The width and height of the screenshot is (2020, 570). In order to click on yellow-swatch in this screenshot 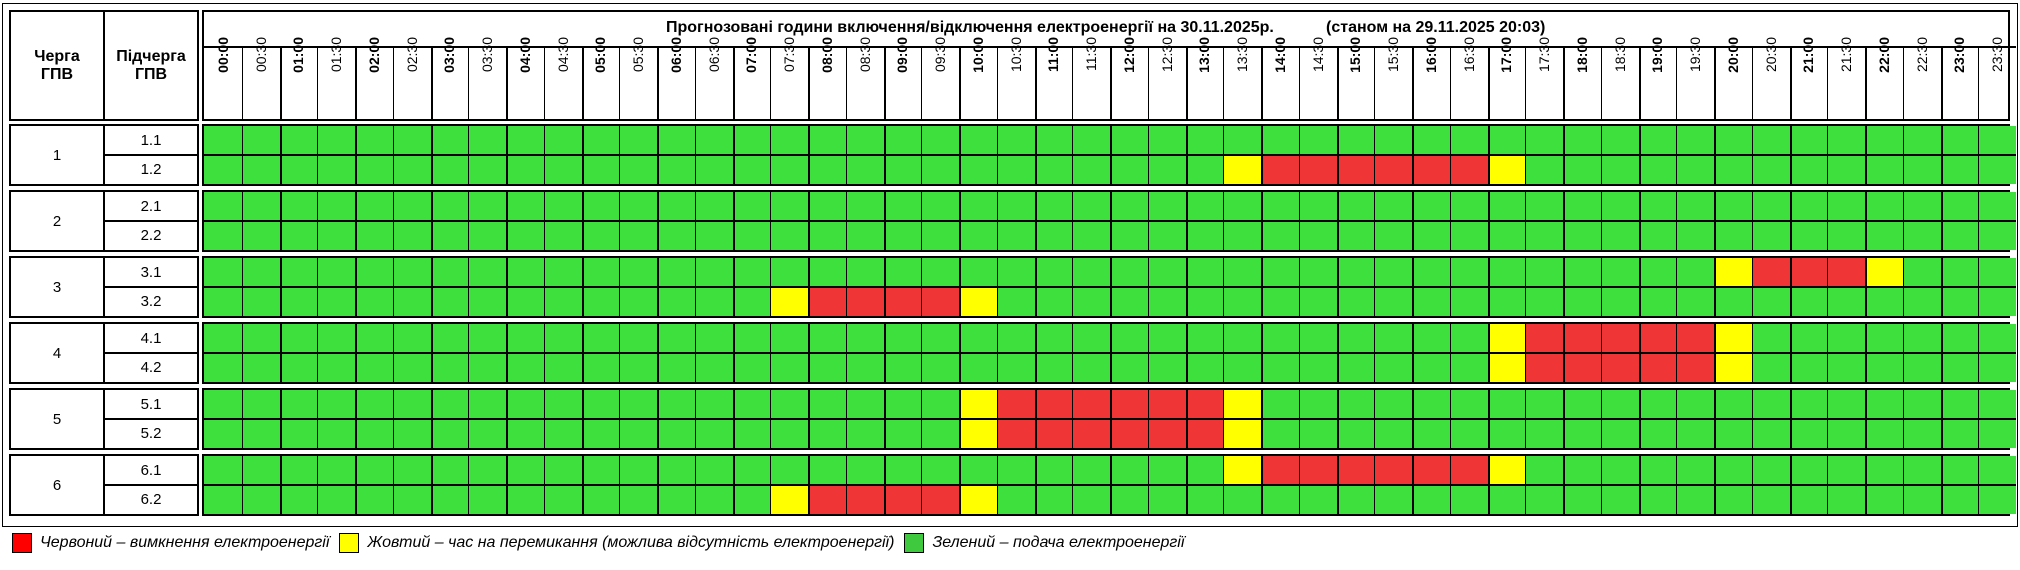, I will do `click(349, 543)`.